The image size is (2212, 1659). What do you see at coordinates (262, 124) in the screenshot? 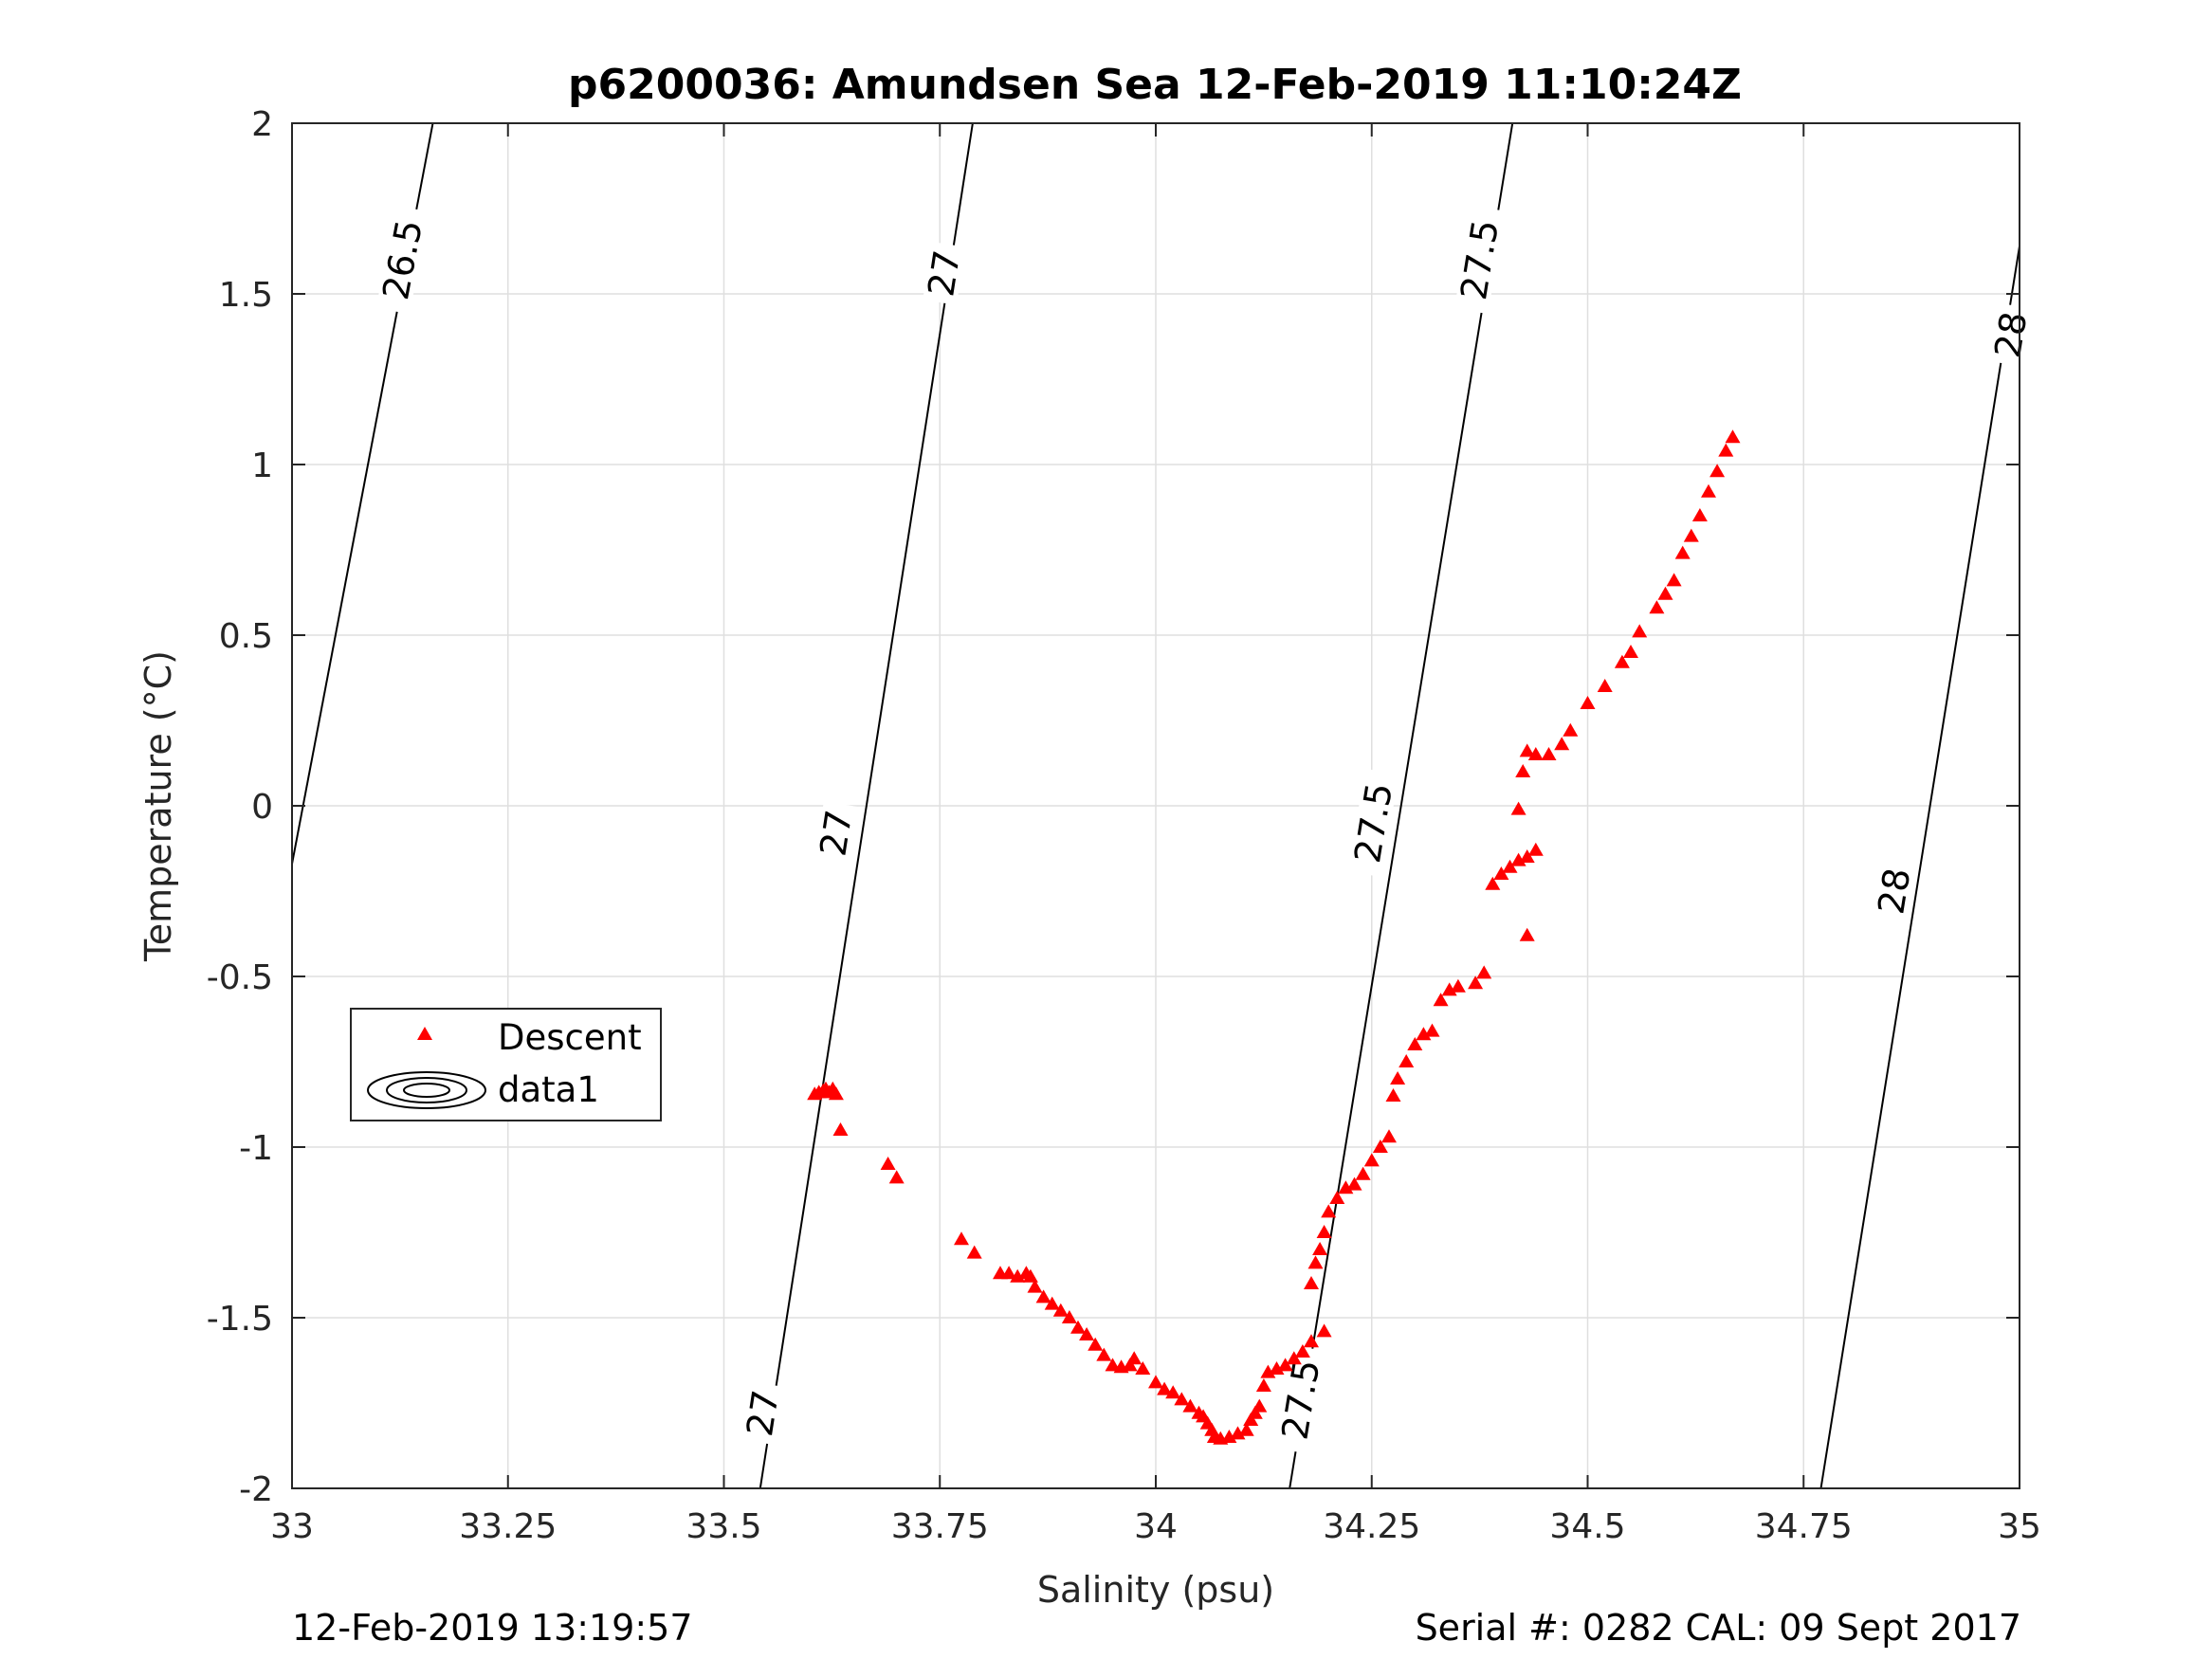
I see `y-tick-label: 2` at bounding box center [262, 124].